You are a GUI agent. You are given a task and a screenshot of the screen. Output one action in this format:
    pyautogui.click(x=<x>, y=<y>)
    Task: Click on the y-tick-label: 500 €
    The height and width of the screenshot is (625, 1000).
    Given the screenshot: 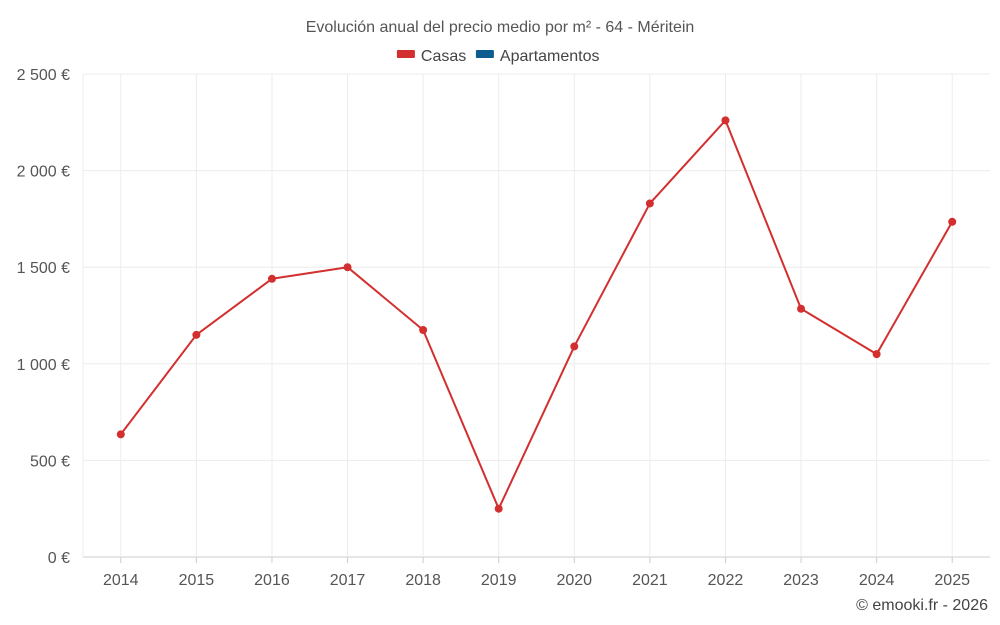 What is the action you would take?
    pyautogui.click(x=50, y=461)
    